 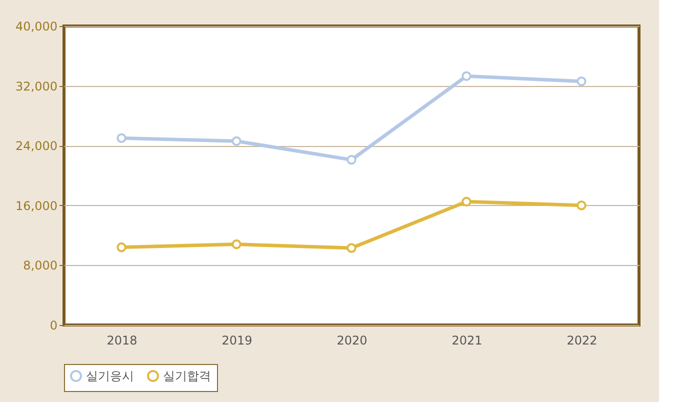 What do you see at coordinates (187, 376) in the screenshot?
I see `legend-label: 실기합격` at bounding box center [187, 376].